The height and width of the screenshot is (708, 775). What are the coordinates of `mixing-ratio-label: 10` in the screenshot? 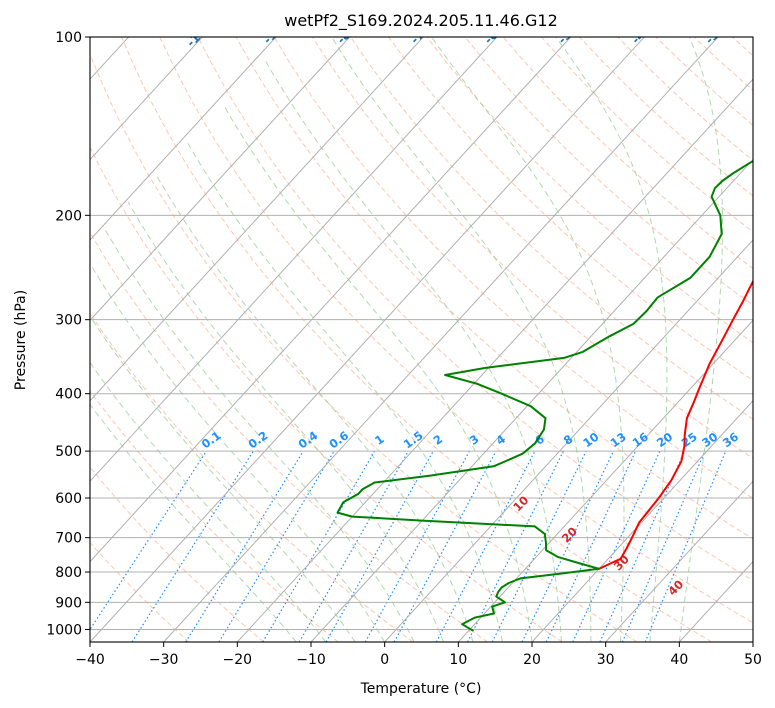 It's located at (590, 440).